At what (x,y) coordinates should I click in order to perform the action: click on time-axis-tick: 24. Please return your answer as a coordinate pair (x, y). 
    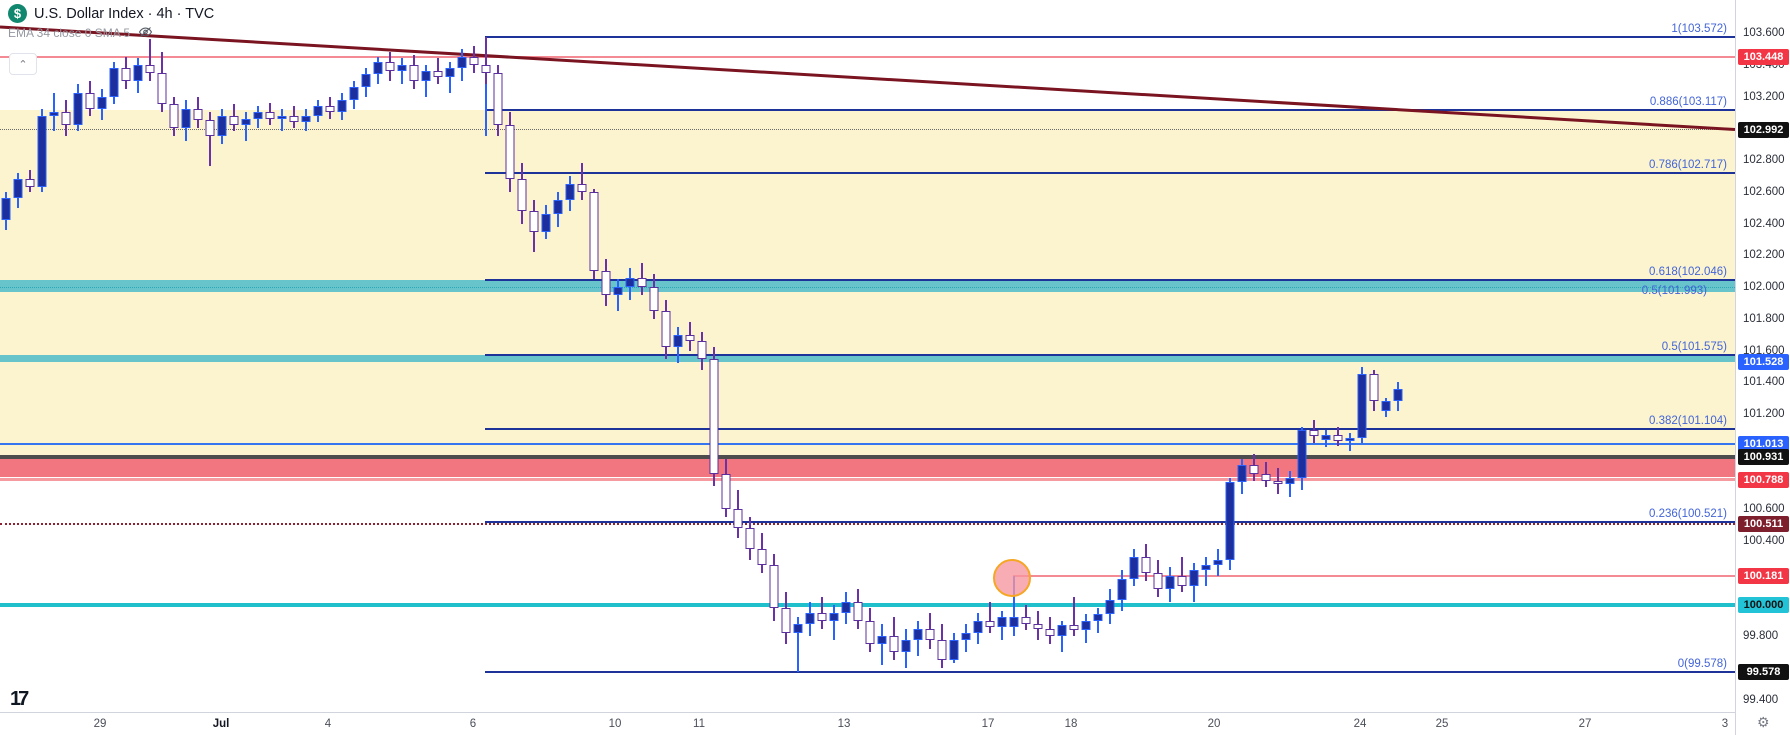
    Looking at the image, I should click on (1360, 724).